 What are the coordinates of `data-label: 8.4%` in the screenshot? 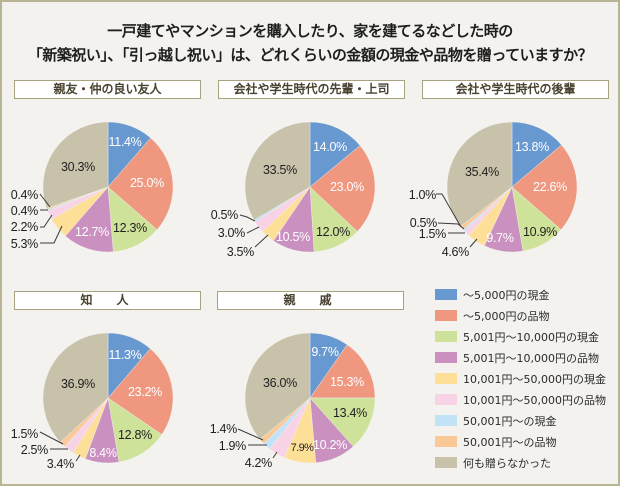 It's located at (102, 453).